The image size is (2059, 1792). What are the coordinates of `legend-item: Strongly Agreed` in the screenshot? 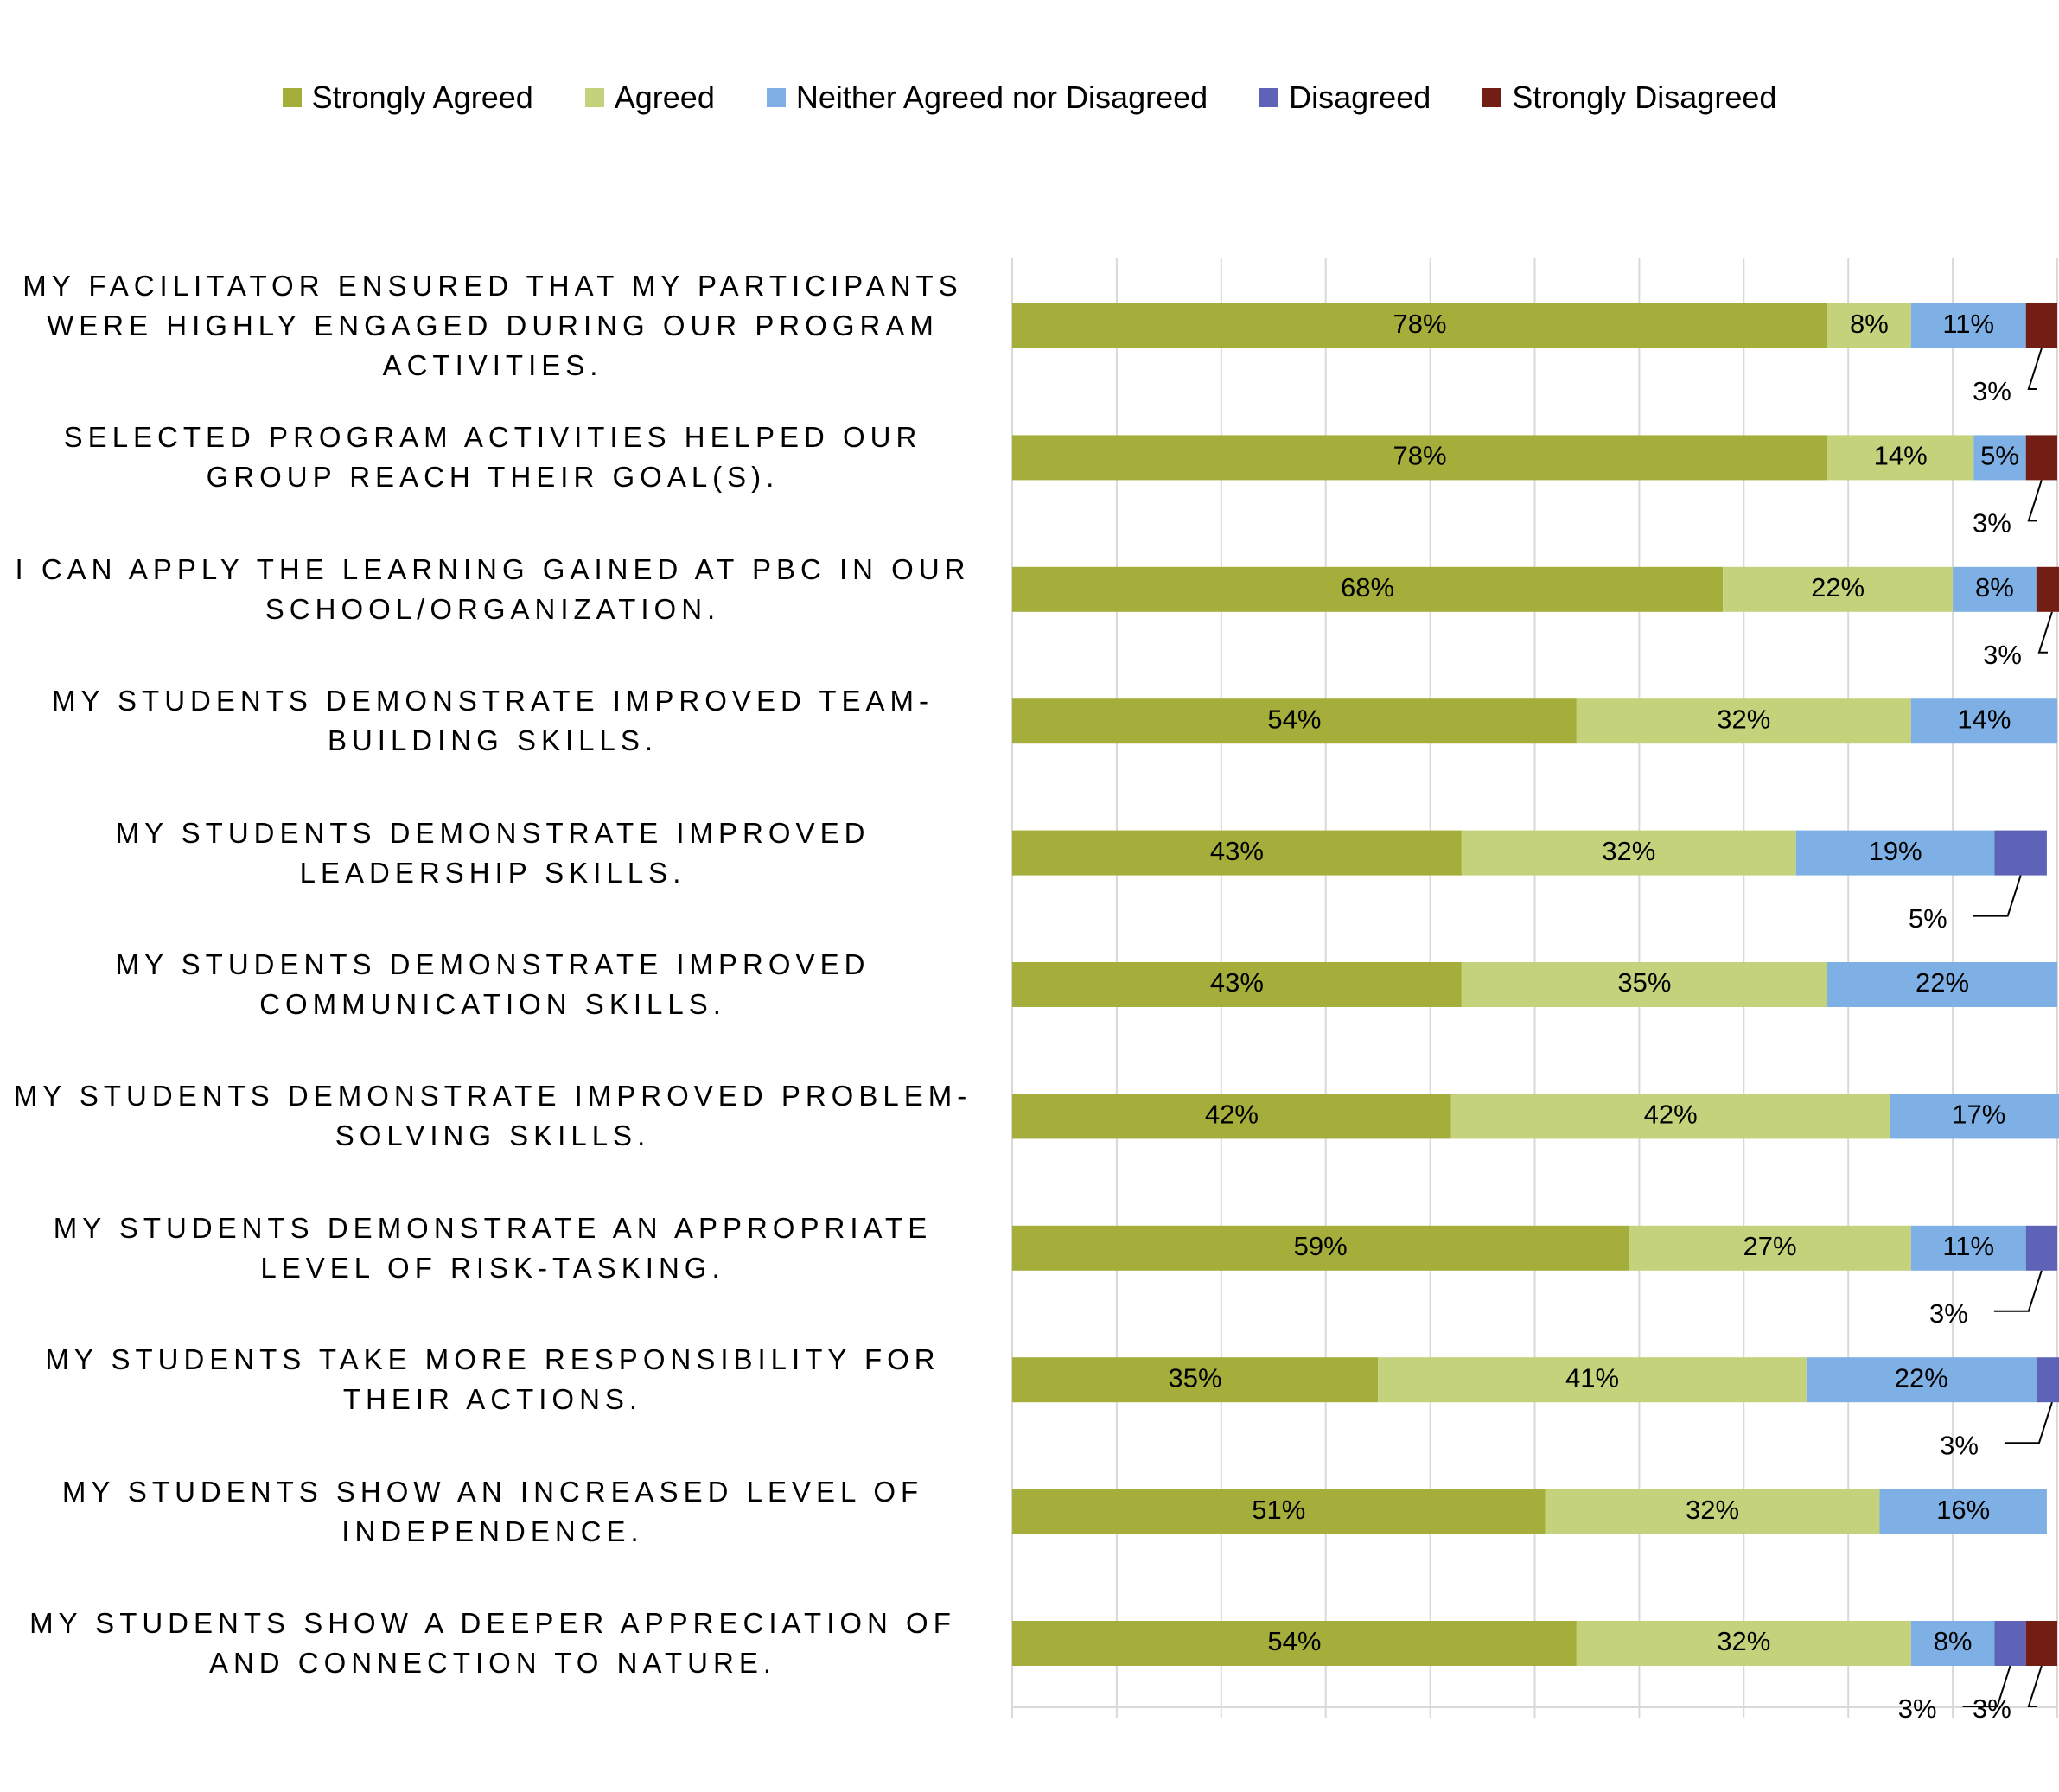 It's located at (407, 98).